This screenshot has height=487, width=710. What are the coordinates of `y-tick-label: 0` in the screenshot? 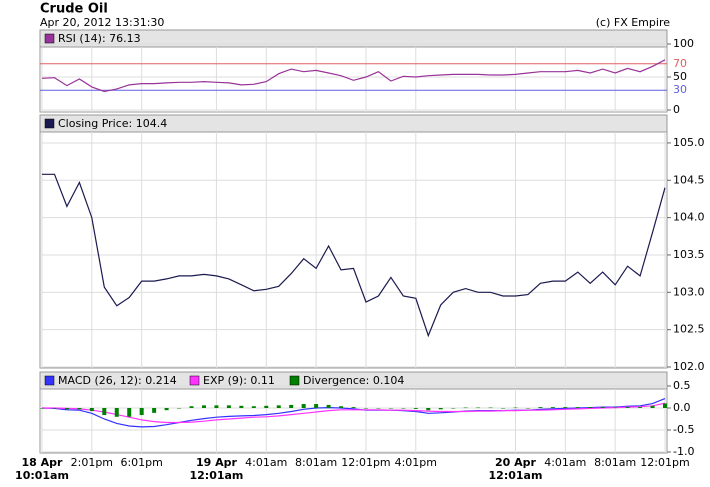 It's located at (676, 109).